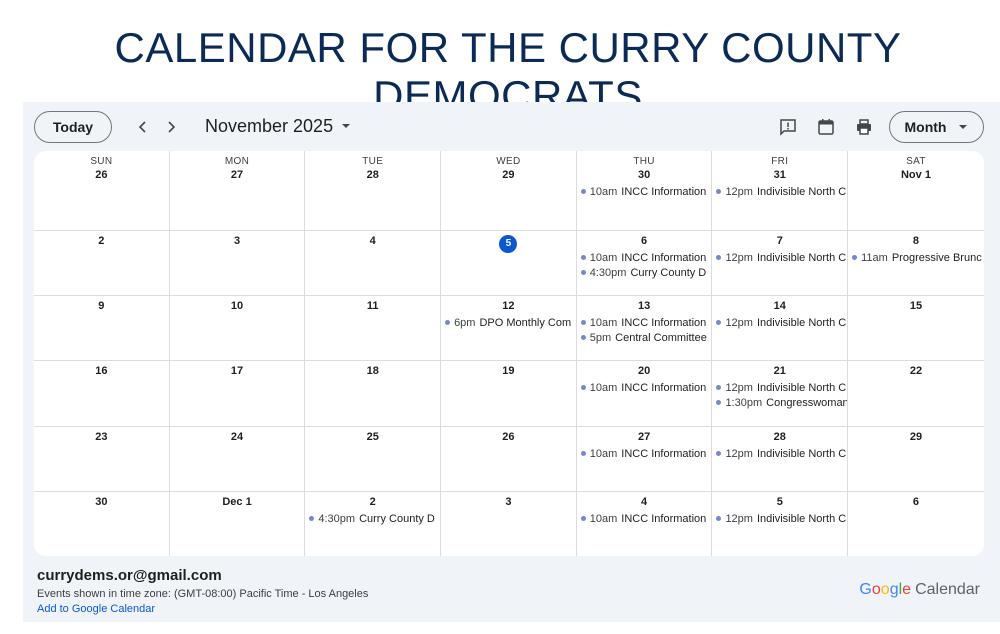 The height and width of the screenshot is (634, 1000). I want to click on date-number: 30, so click(101, 502).